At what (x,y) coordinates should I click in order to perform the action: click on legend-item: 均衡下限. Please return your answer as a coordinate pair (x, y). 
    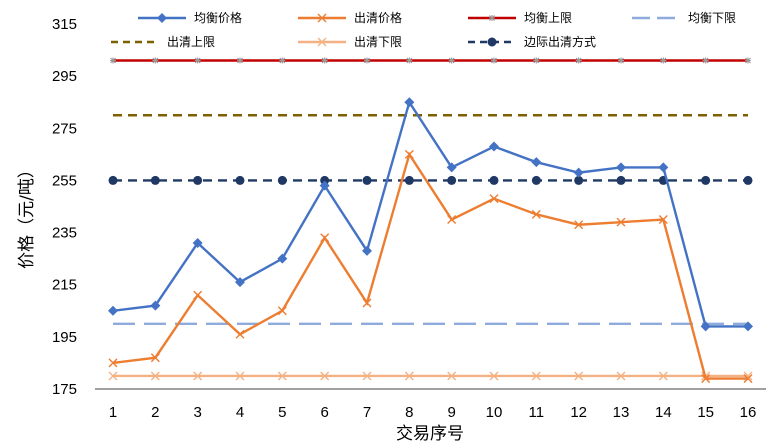
    Looking at the image, I should click on (684, 18).